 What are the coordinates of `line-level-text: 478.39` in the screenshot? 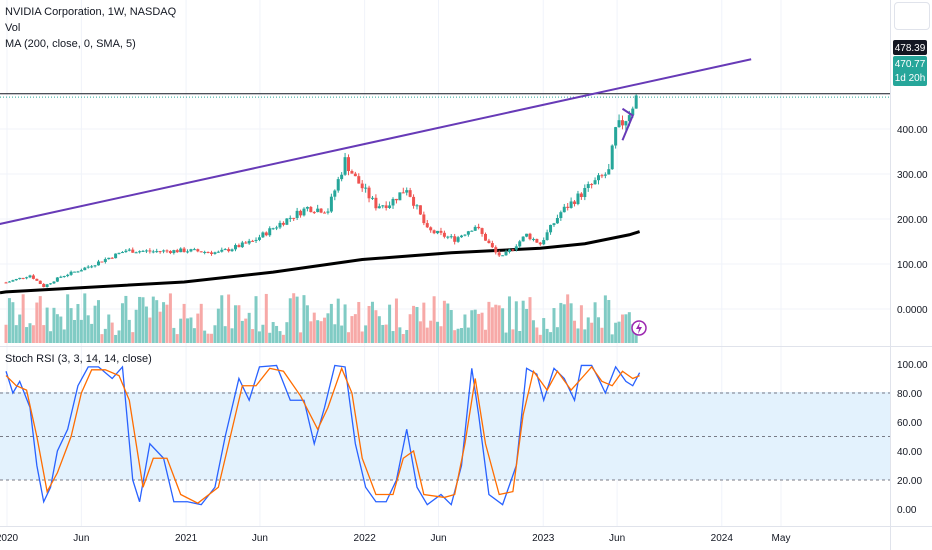 It's located at (910, 48).